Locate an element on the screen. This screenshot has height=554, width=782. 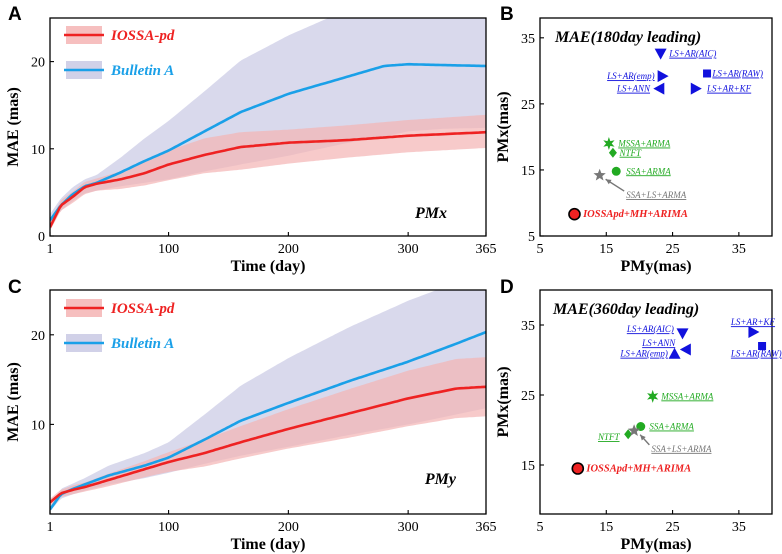
plot-frame is located at coordinates (656, 127).